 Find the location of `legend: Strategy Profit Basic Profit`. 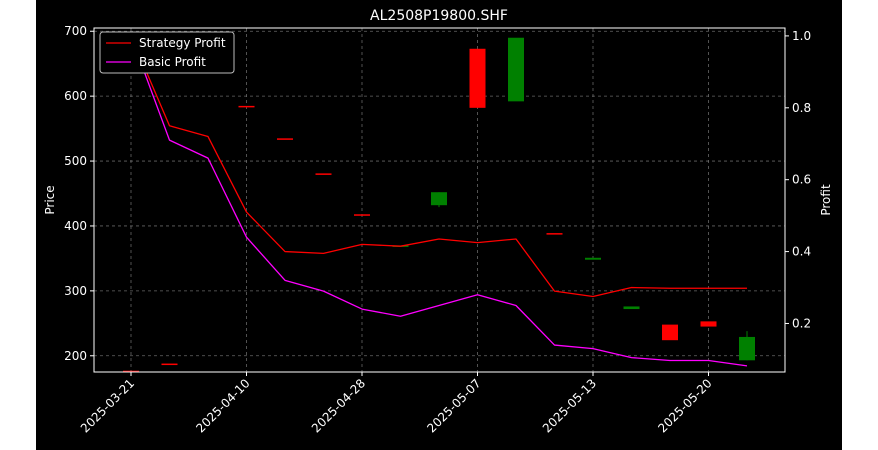

legend: Strategy Profit Basic Profit is located at coordinates (167, 52).